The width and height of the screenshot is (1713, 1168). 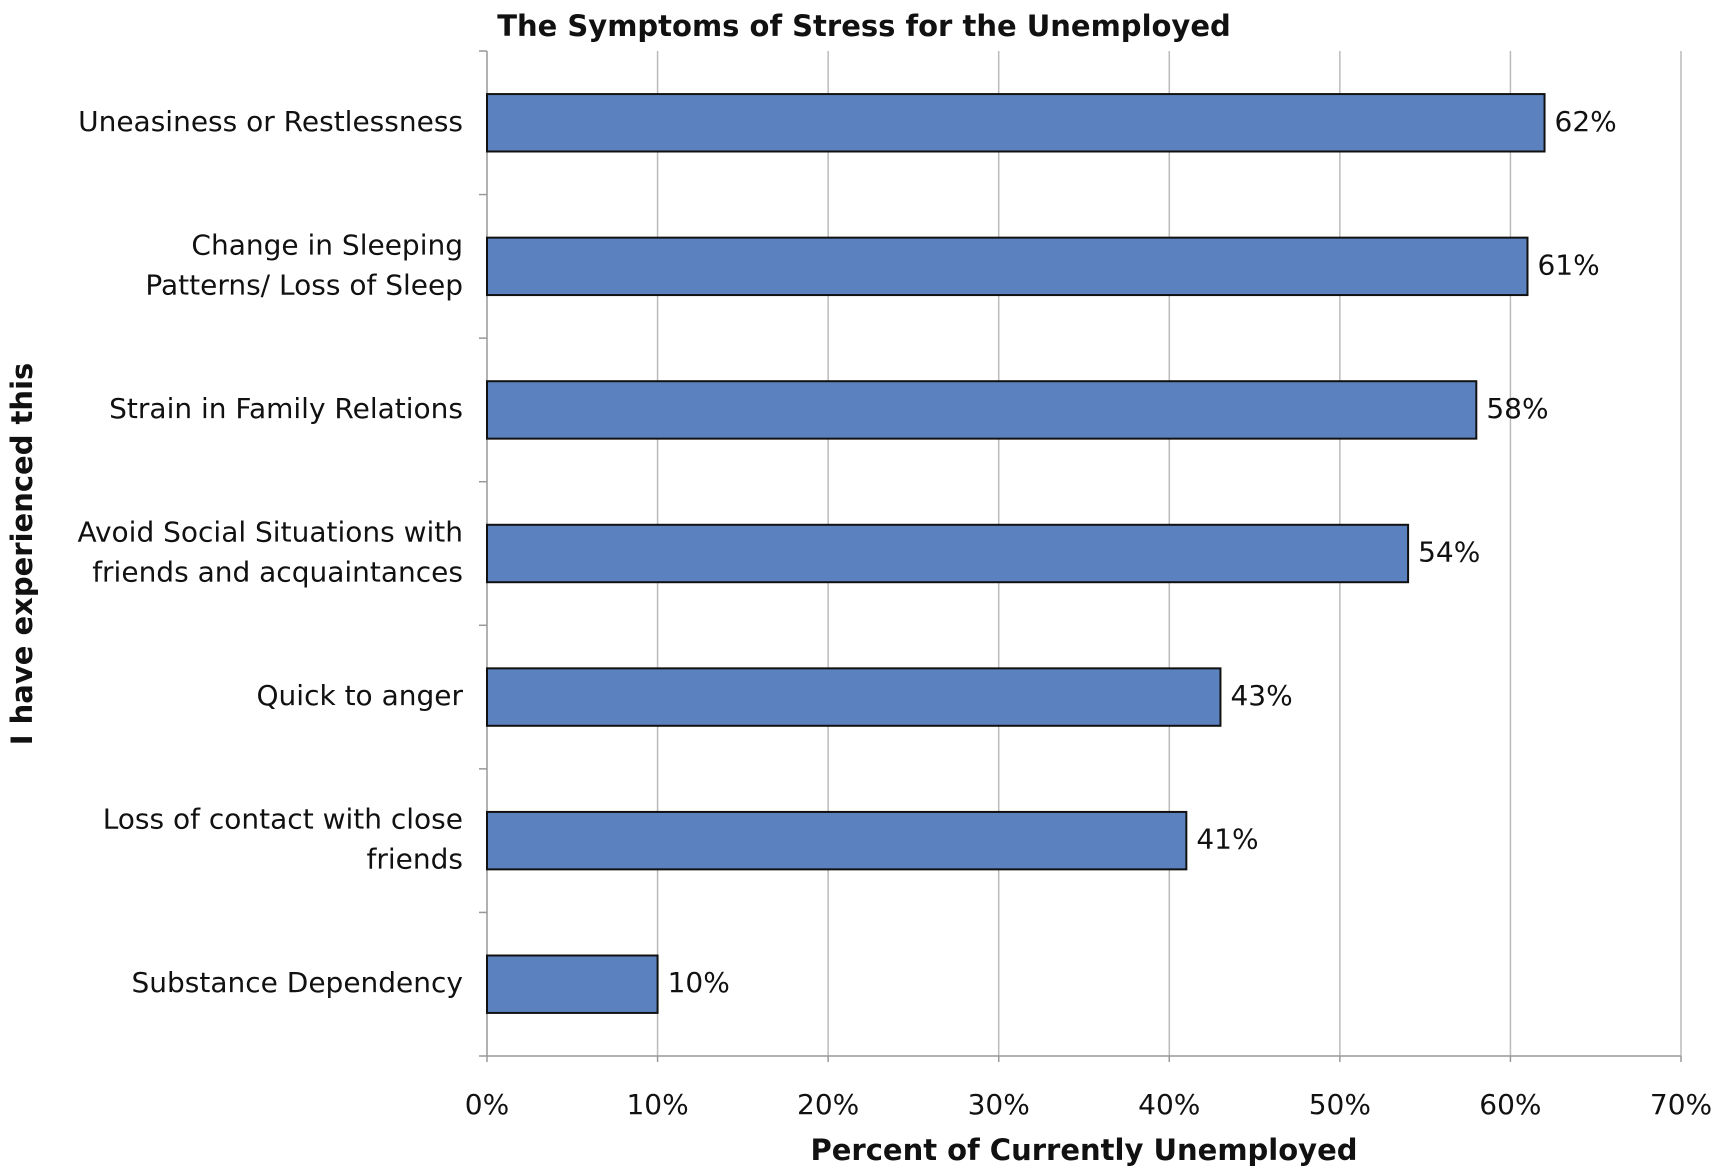 What do you see at coordinates (1449, 552) in the screenshot?
I see `data-label: 54%` at bounding box center [1449, 552].